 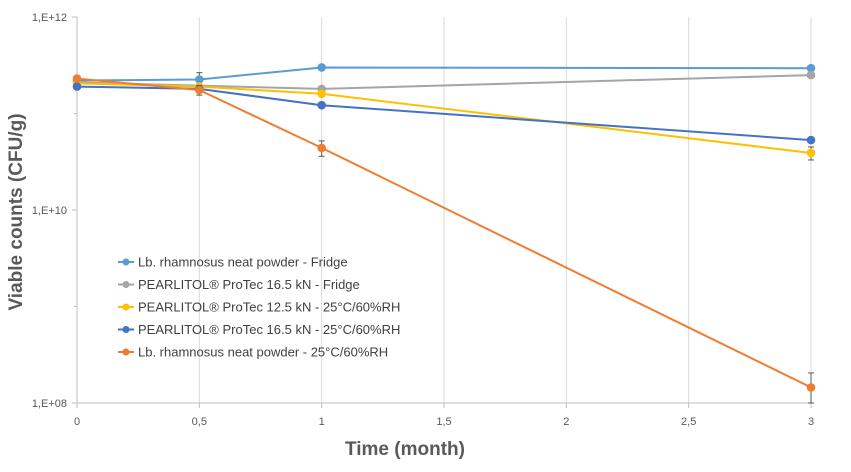 I want to click on legend-label: Lb. rhamnosus neat powder - Fridge, so click(x=243, y=262).